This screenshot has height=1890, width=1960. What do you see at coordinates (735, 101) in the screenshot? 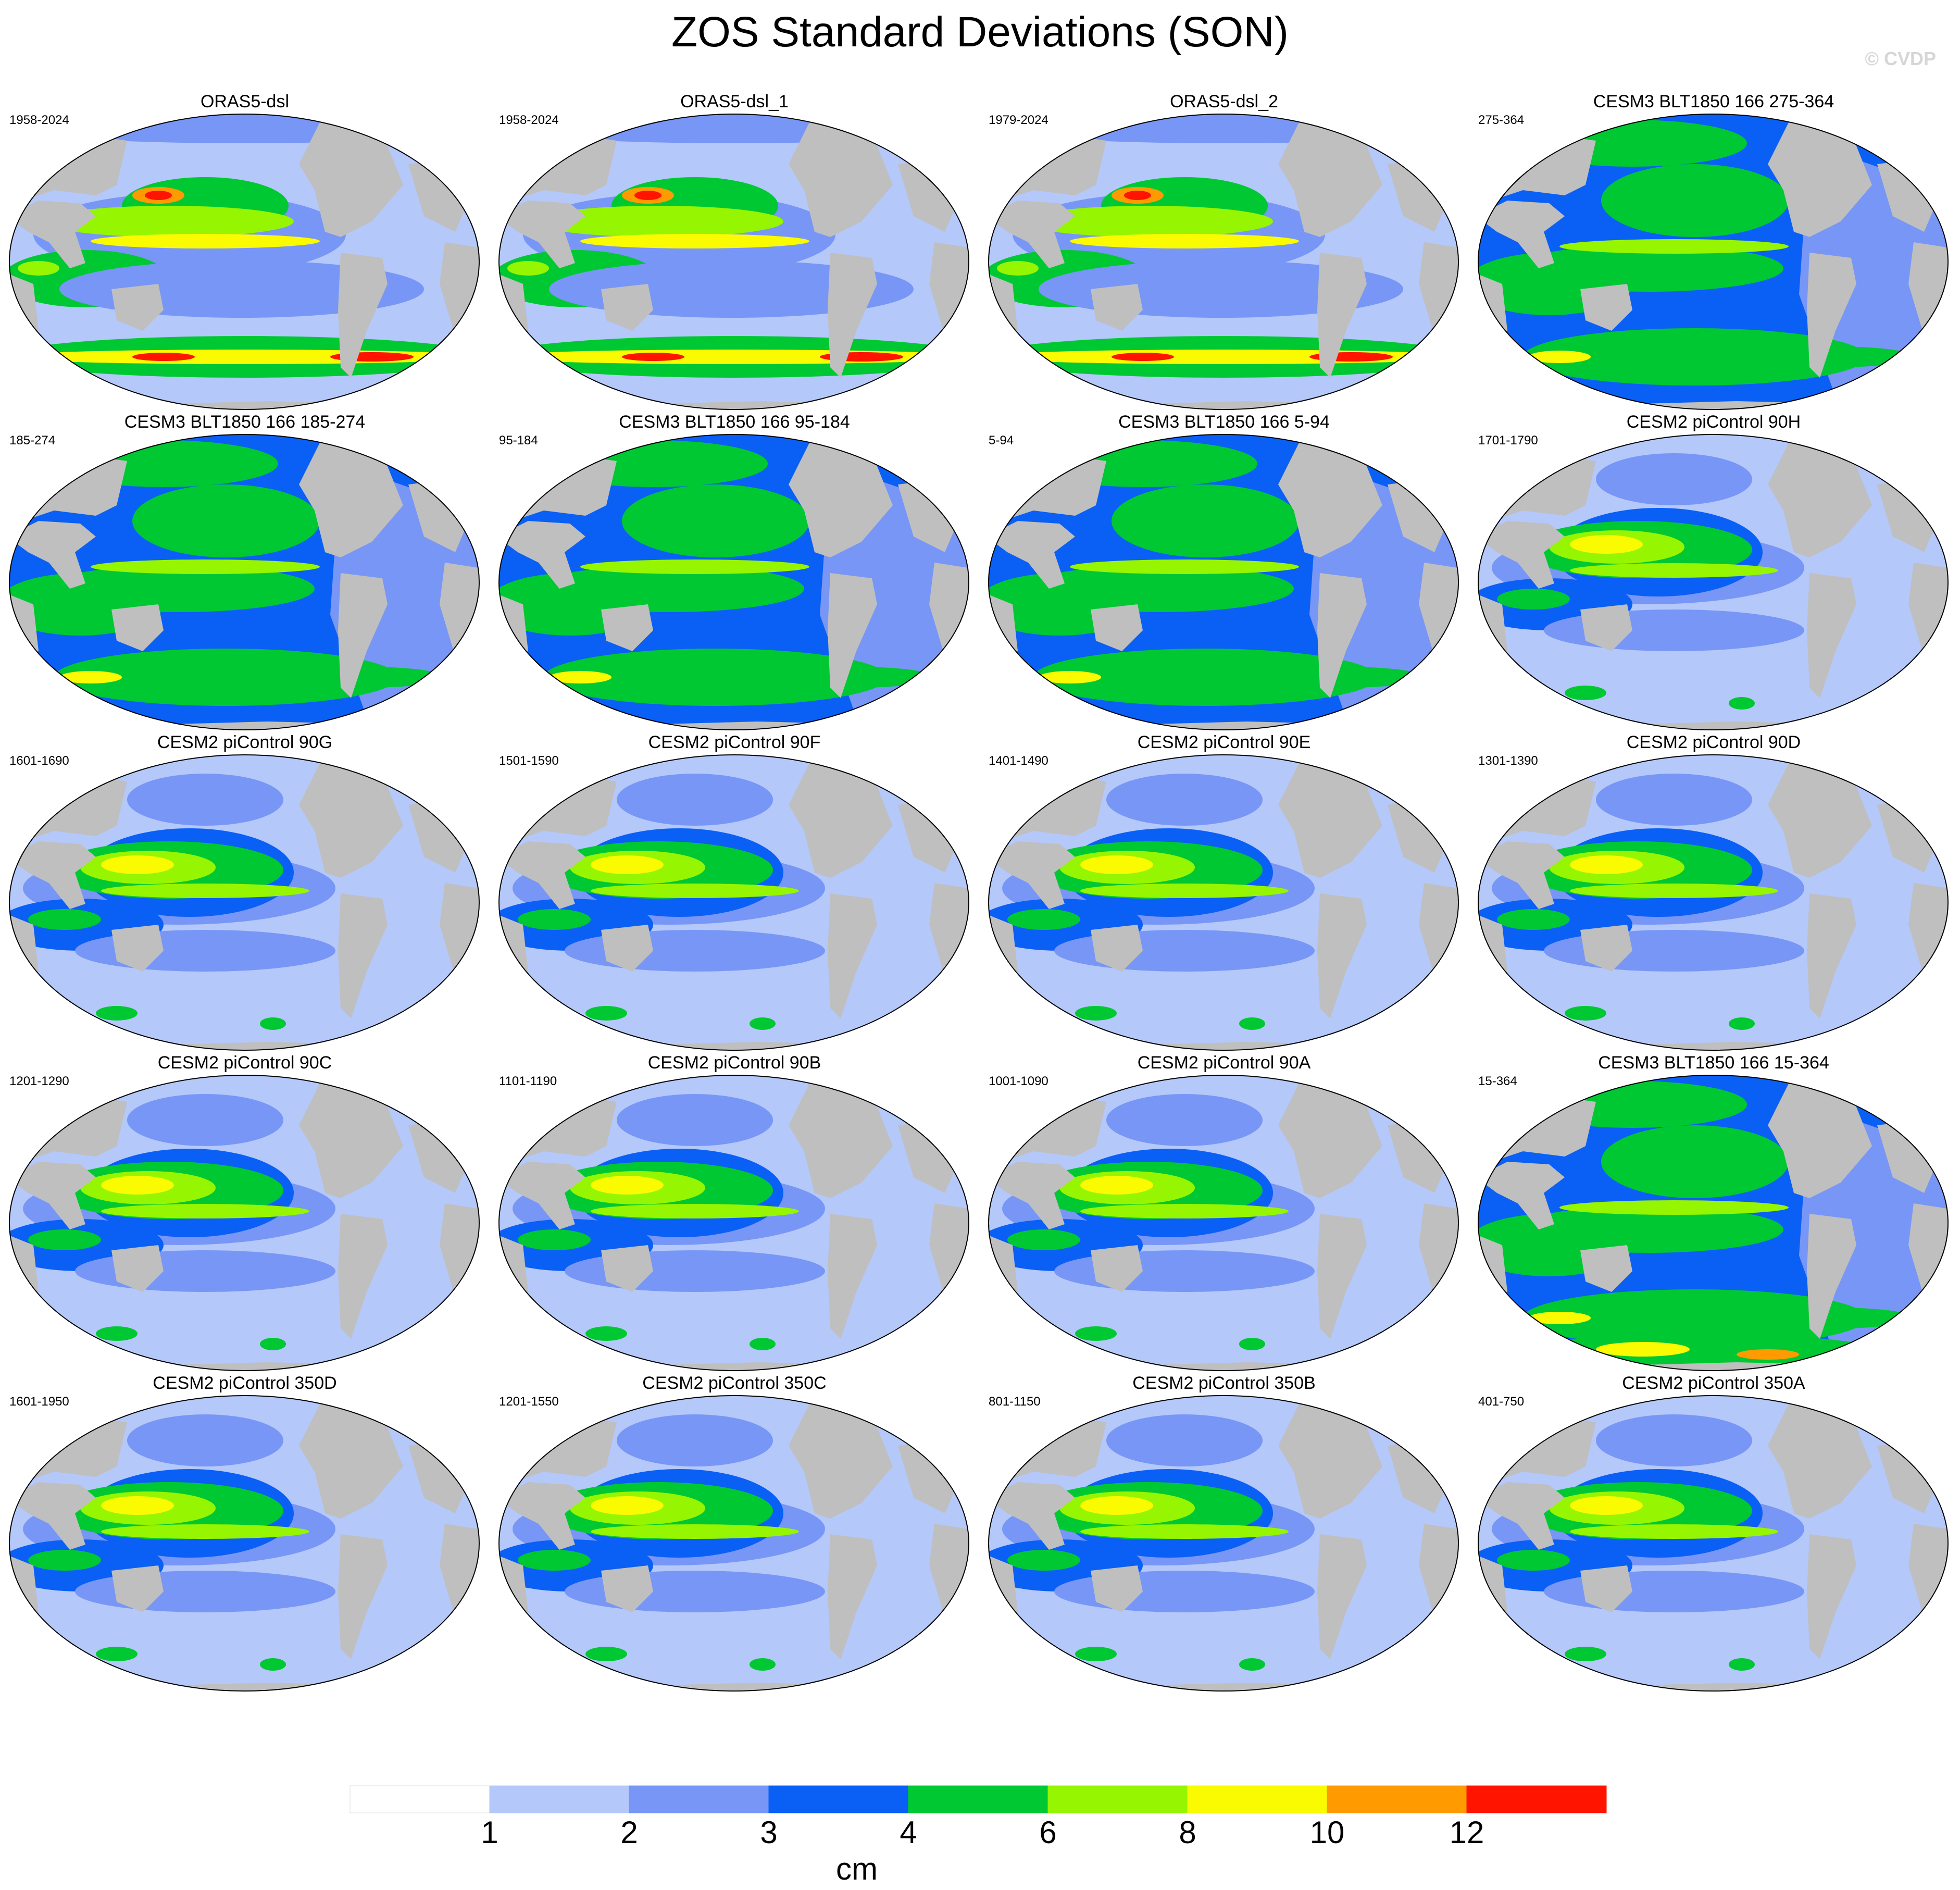
I see `panel-title: ORAS5-dsl_1` at bounding box center [735, 101].